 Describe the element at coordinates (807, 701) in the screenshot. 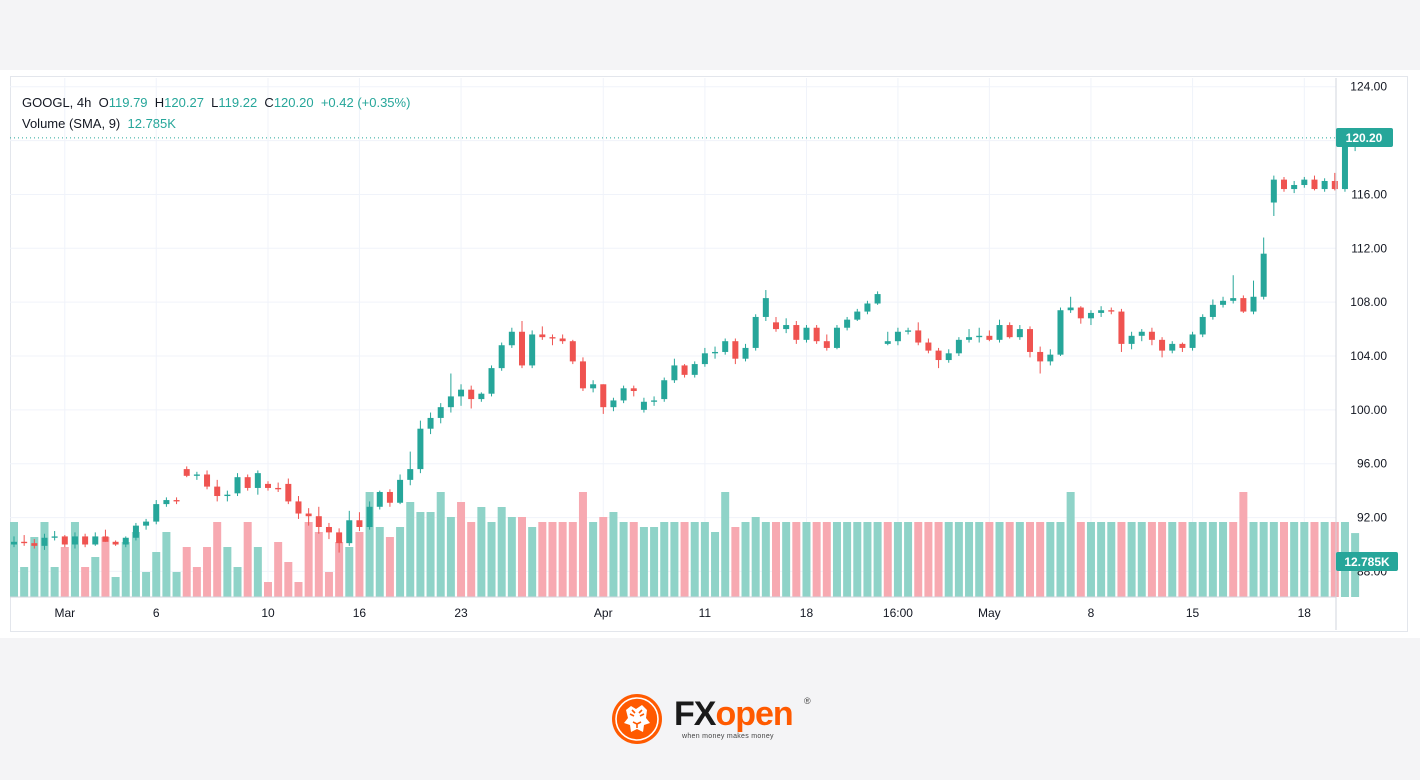

I see `registered-mark: ®` at that location.